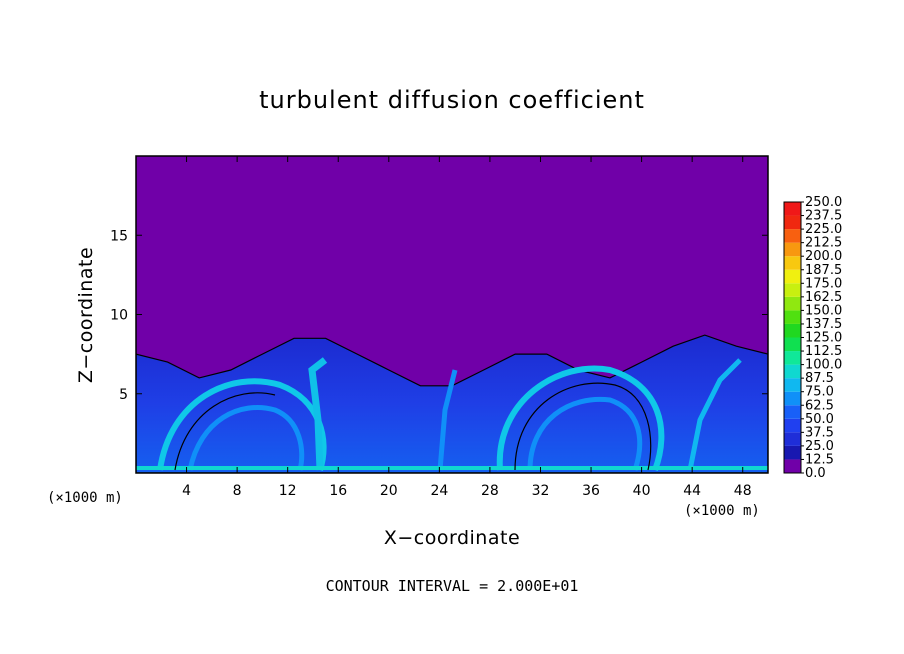 The image size is (904, 654). I want to click on x-tick-label: 8, so click(237, 491).